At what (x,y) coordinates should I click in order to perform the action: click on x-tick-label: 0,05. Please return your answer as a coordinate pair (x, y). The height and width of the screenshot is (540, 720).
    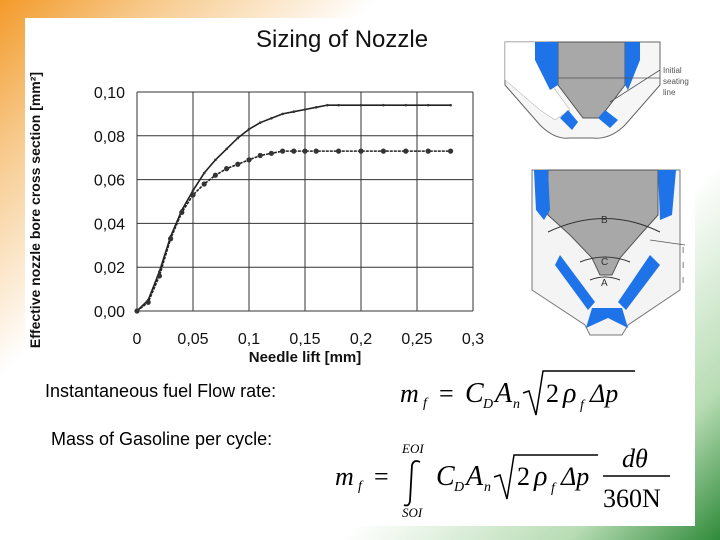
    Looking at the image, I should click on (192, 339).